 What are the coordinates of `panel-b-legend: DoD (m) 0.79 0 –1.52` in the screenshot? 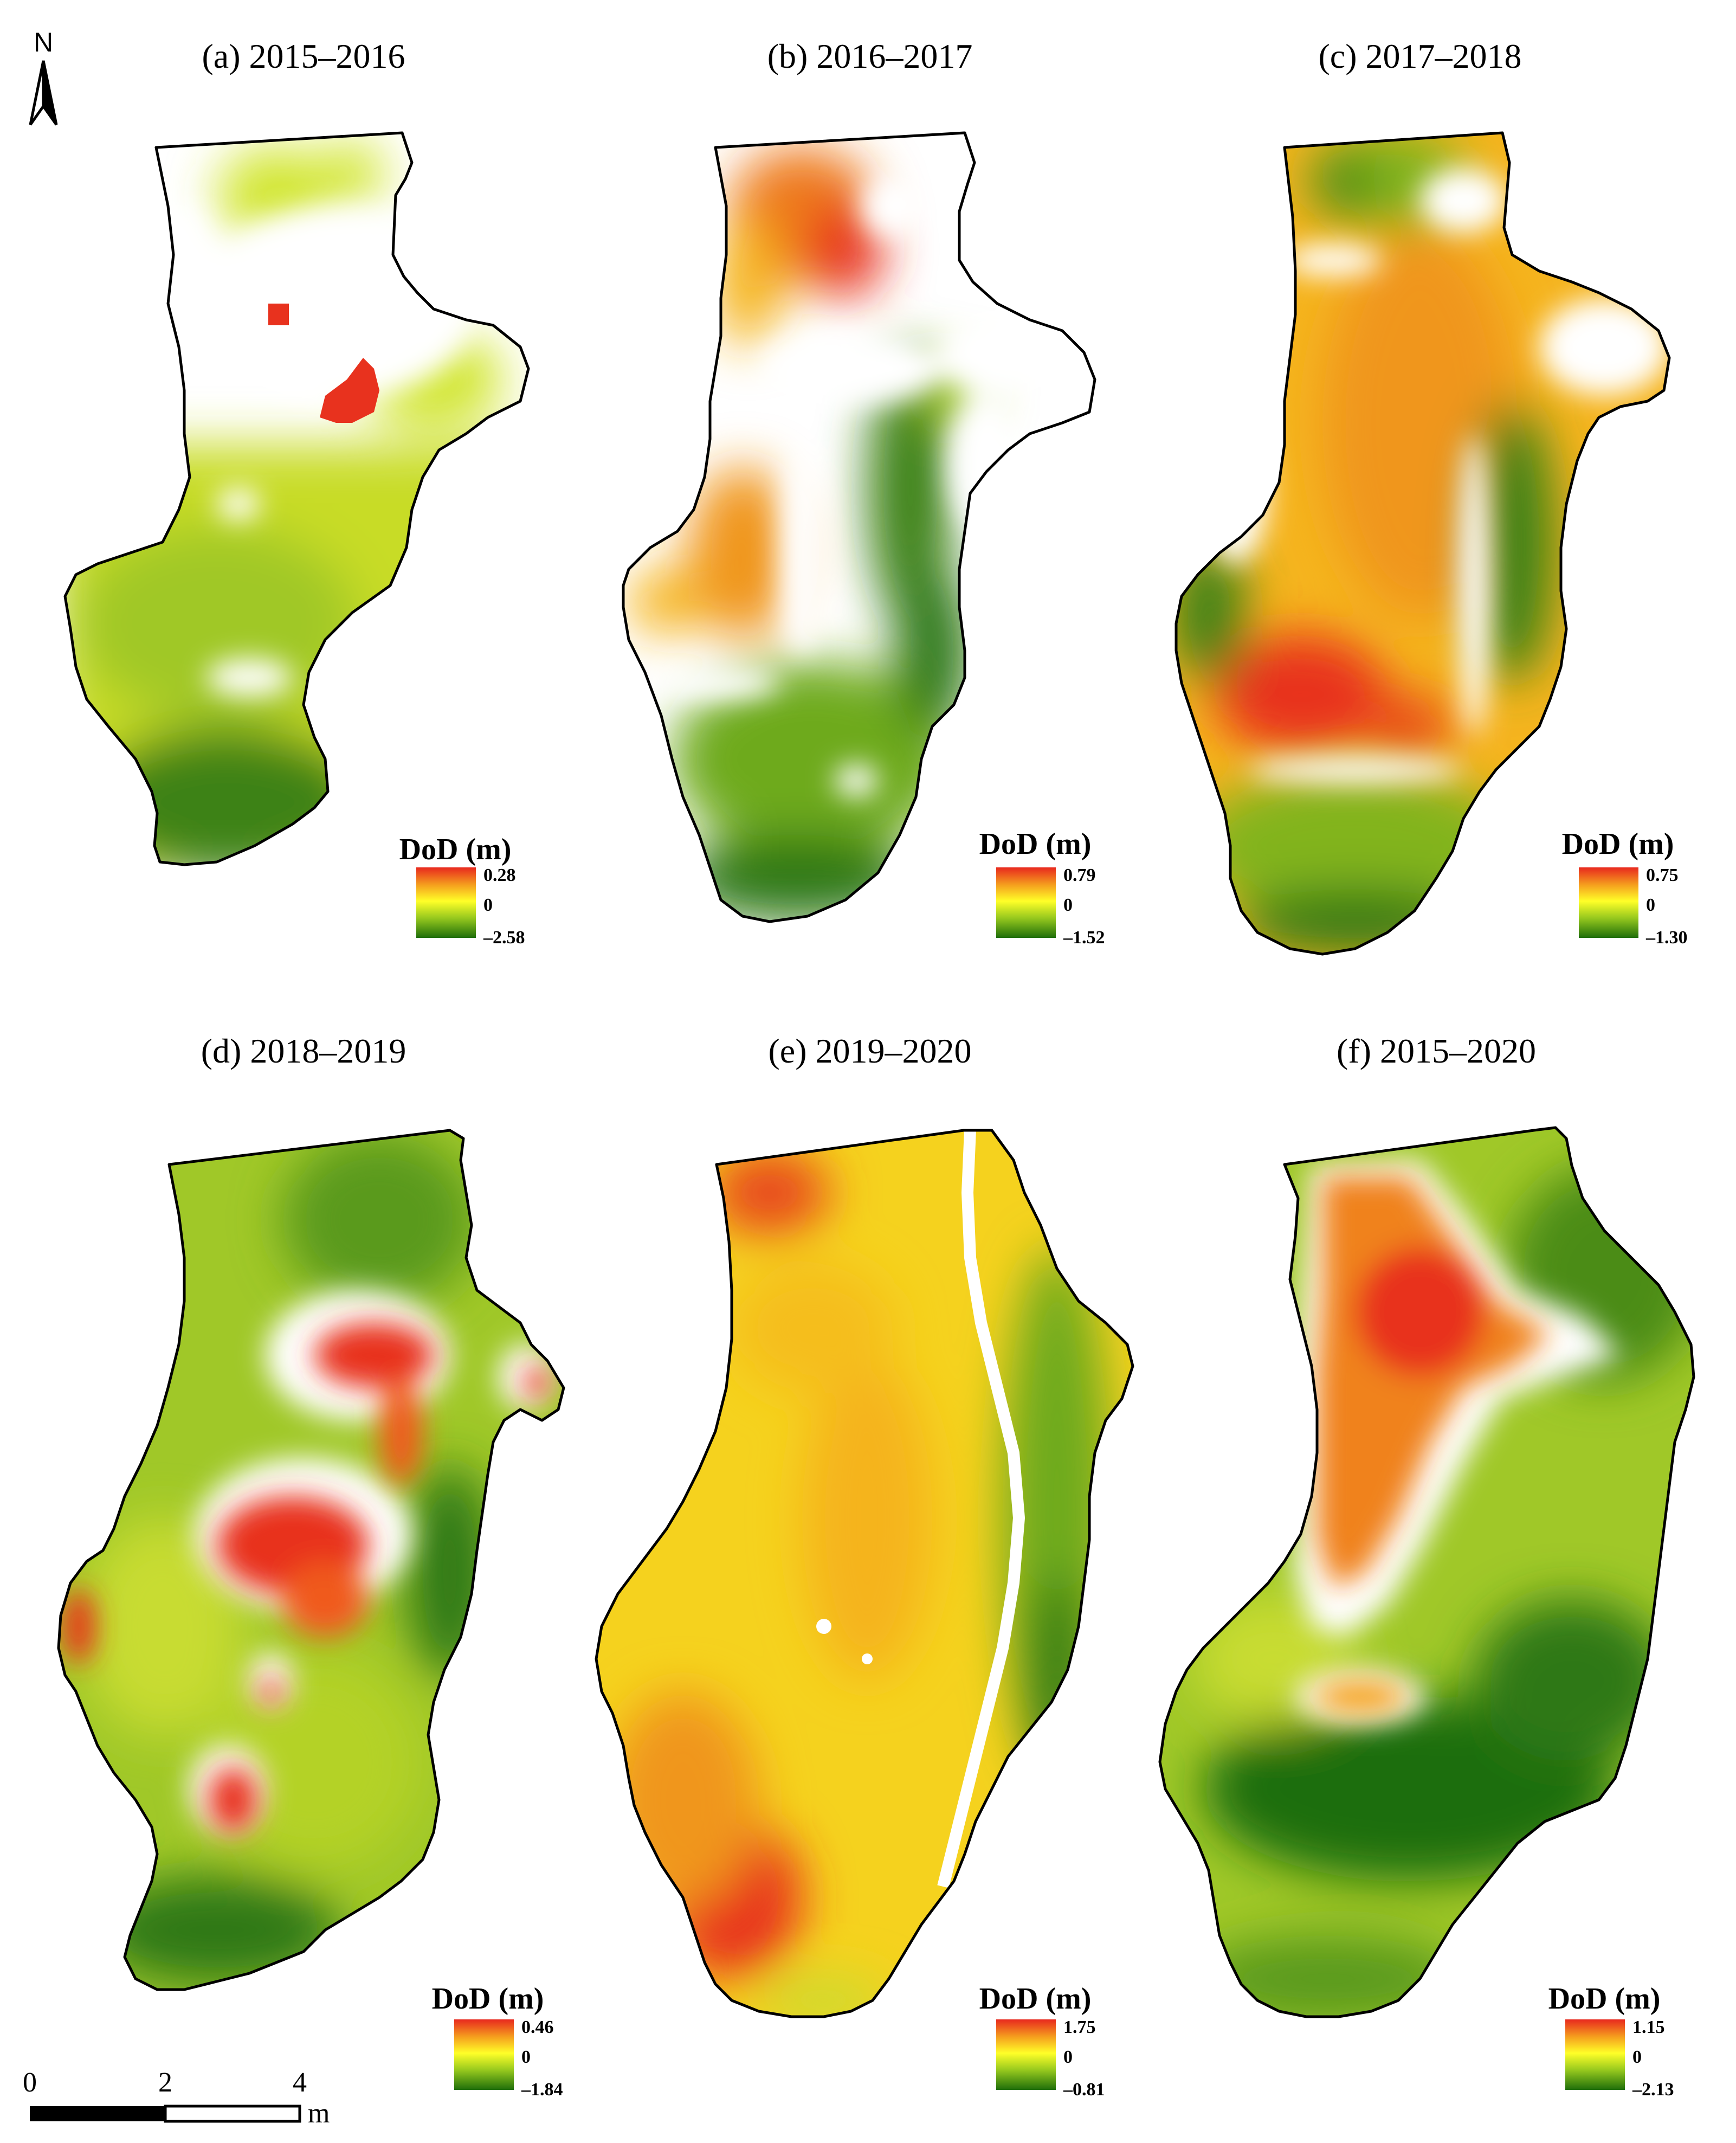 It's located at (1042, 887).